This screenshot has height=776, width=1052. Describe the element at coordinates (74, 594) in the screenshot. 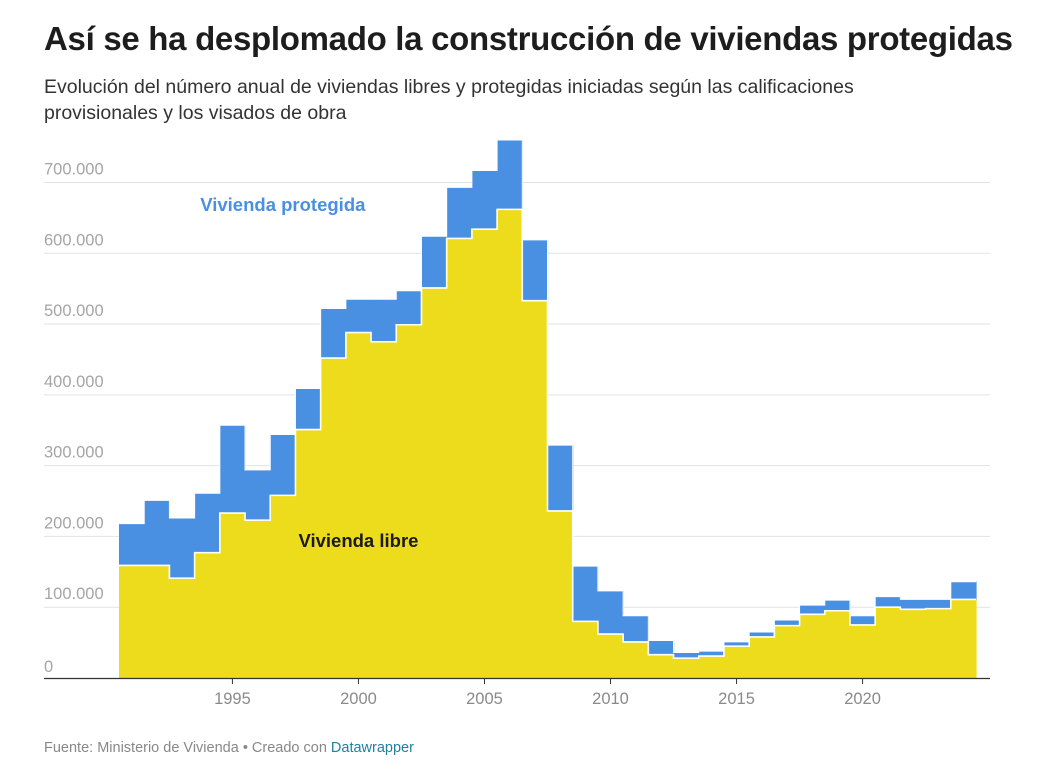

I see `y-tick-label: 100.000` at that location.